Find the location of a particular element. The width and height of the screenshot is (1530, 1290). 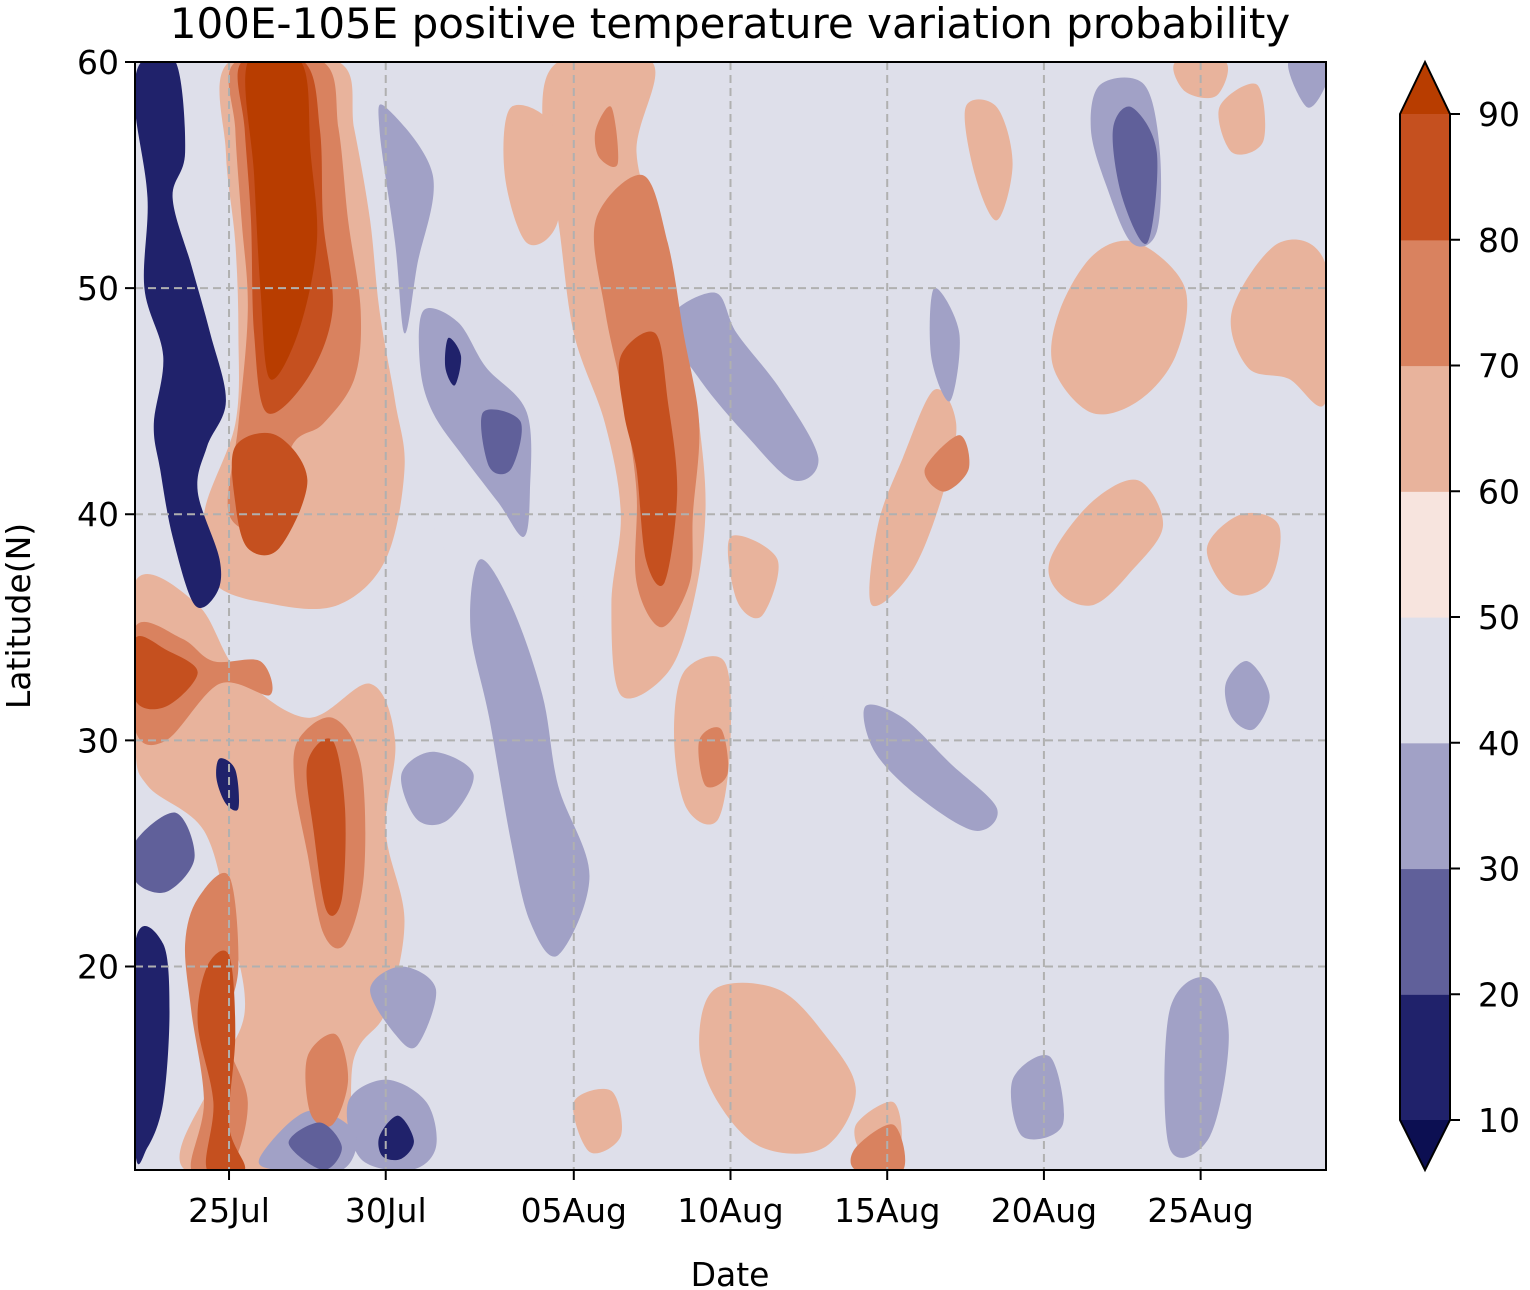

y-tick-label: 20 is located at coordinates (98, 966).